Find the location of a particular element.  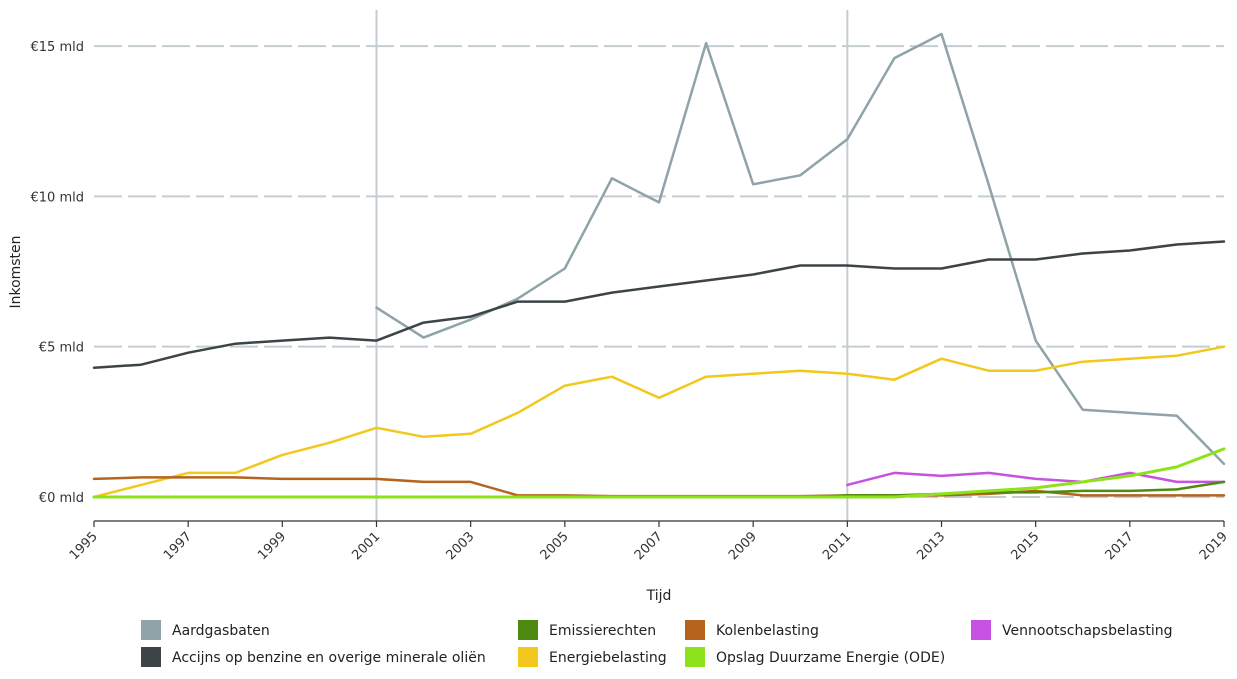

legend-item: Opslag Duurzame Energie (ODE) is located at coordinates (815, 657).